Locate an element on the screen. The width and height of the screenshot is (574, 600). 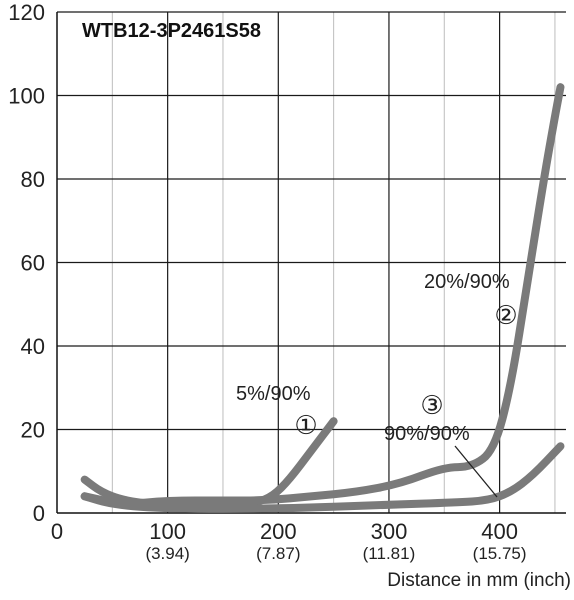
y-tick-label: 40 is located at coordinates (33, 346).